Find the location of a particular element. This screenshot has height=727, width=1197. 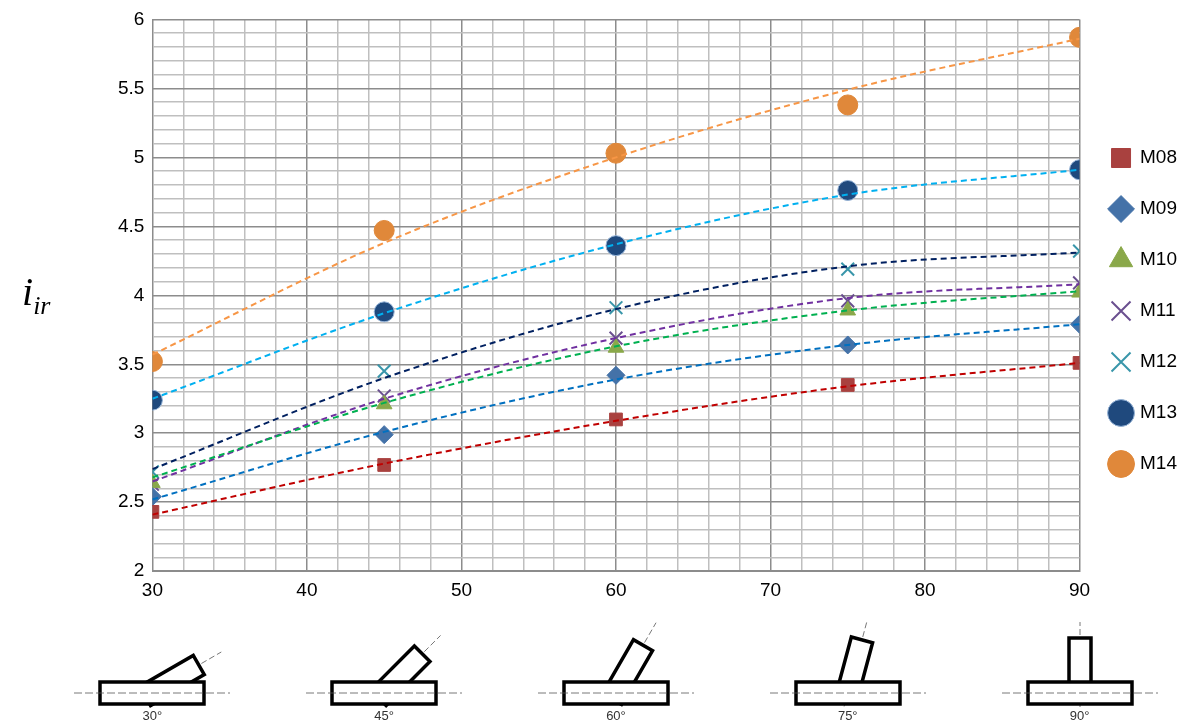

y-tick-label: 4 is located at coordinates (139, 294).